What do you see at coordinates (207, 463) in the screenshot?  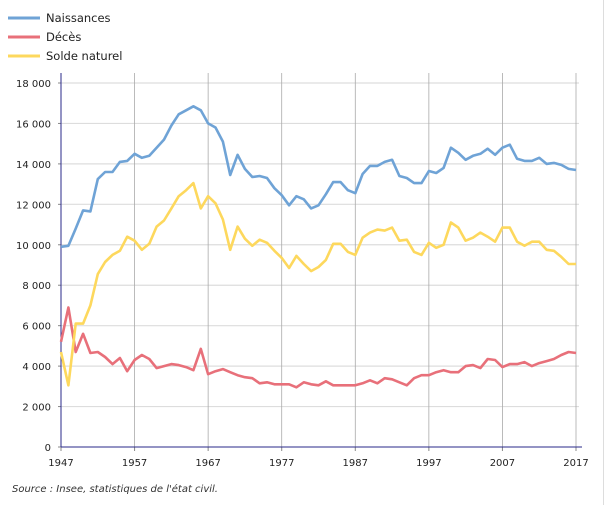 I see `x-tick-label: 1967` at bounding box center [207, 463].